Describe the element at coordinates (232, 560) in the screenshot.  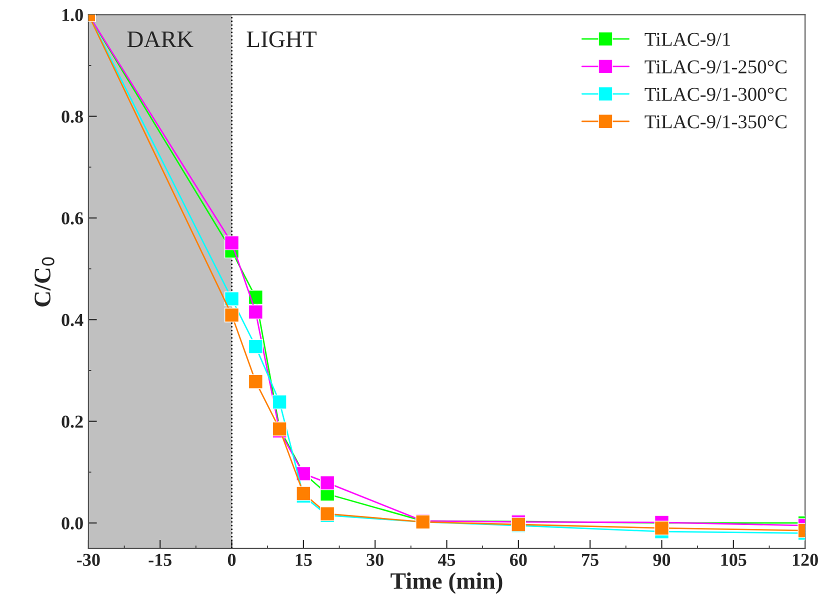
I see `x-tick-label: 0` at that location.